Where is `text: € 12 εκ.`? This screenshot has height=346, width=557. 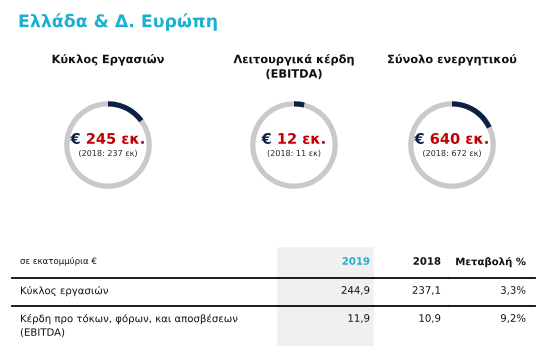 text: € 12 εκ. is located at coordinates (293, 138).